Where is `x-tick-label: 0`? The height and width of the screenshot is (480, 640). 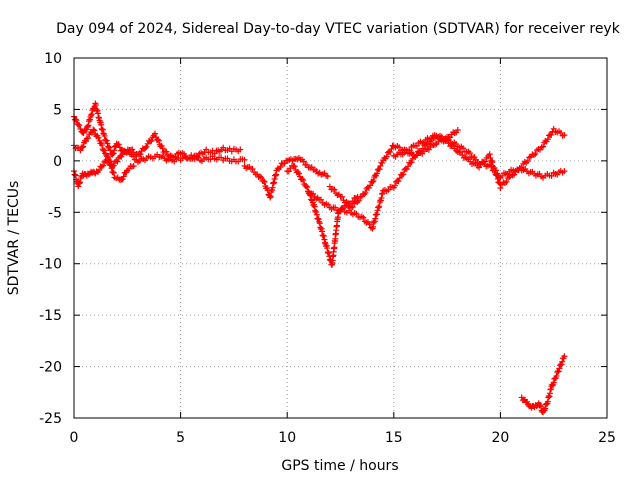 x-tick-label: 0 is located at coordinates (74, 438).